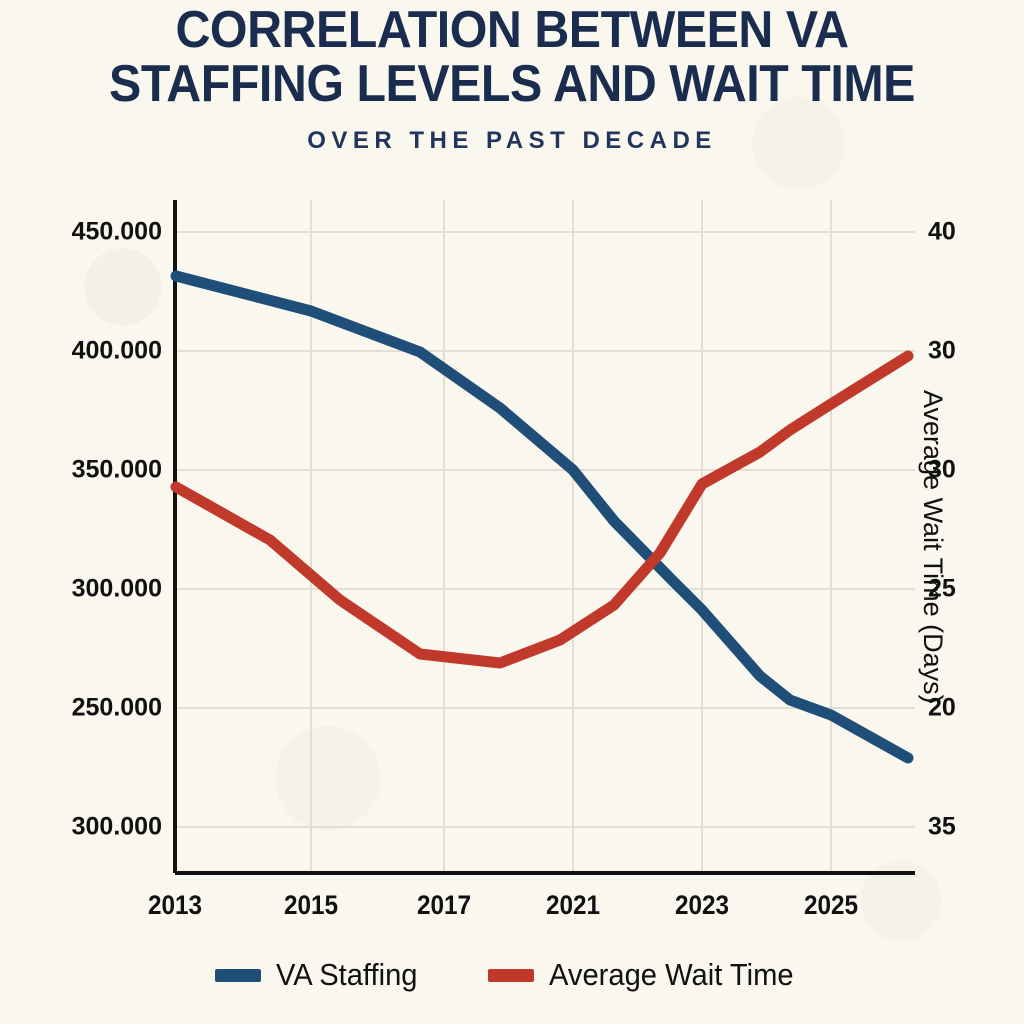  What do you see at coordinates (573, 905) in the screenshot?
I see `x-axis-tick-2021: 2021` at bounding box center [573, 905].